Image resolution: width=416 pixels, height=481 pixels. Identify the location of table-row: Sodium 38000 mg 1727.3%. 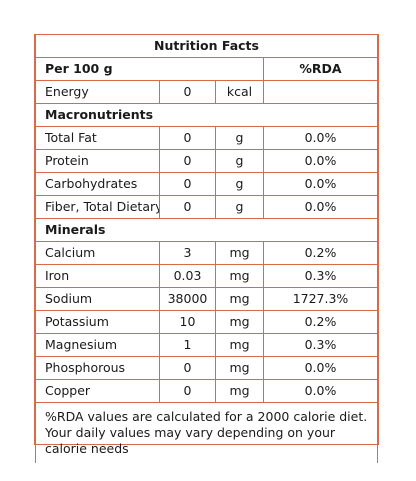
(206, 299).